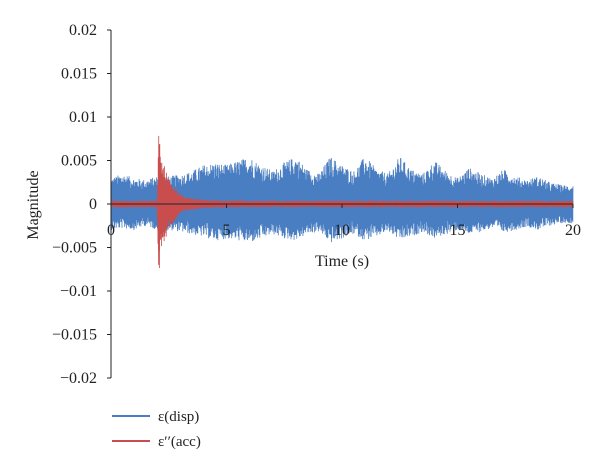  What do you see at coordinates (342, 230) in the screenshot?
I see `x-tick-label: 10` at bounding box center [342, 230].